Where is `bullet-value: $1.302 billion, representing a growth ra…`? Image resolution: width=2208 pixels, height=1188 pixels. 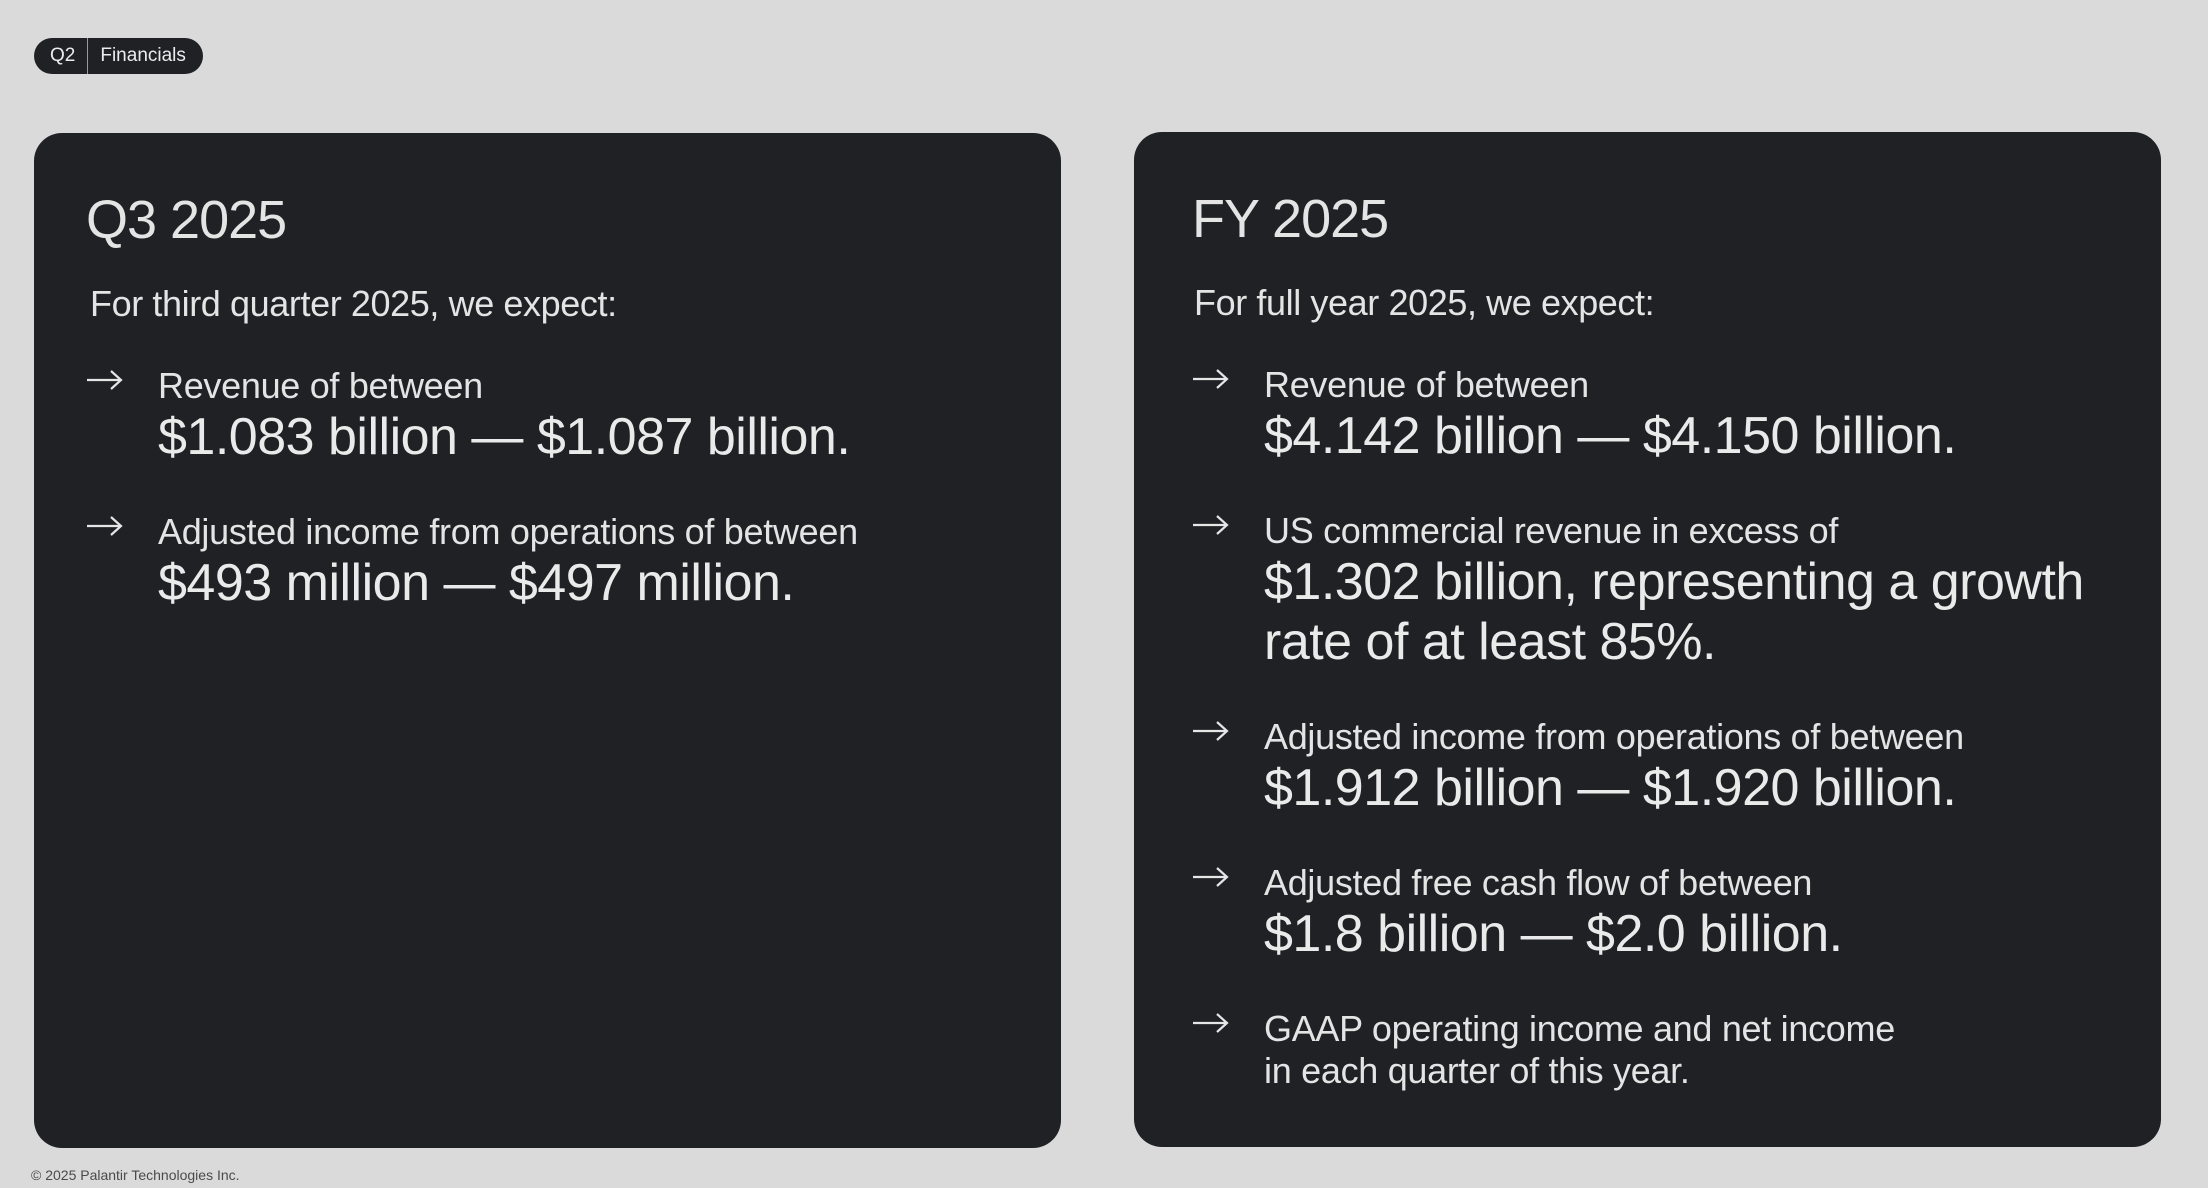
bullet-value: $1.302 billion, representing a growth ra… is located at coordinates (1674, 612).